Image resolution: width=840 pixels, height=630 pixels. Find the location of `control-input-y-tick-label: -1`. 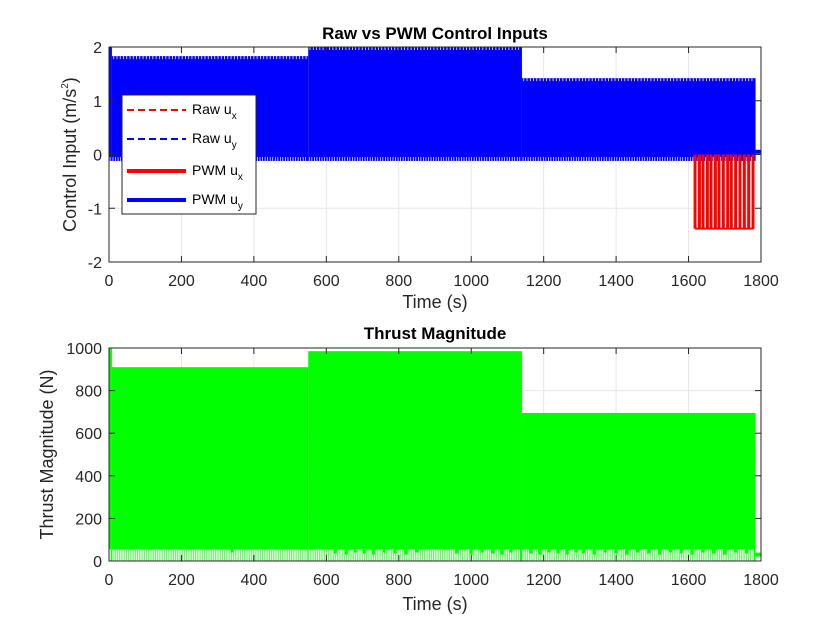

control-input-y-tick-label: -1 is located at coordinates (95, 209).